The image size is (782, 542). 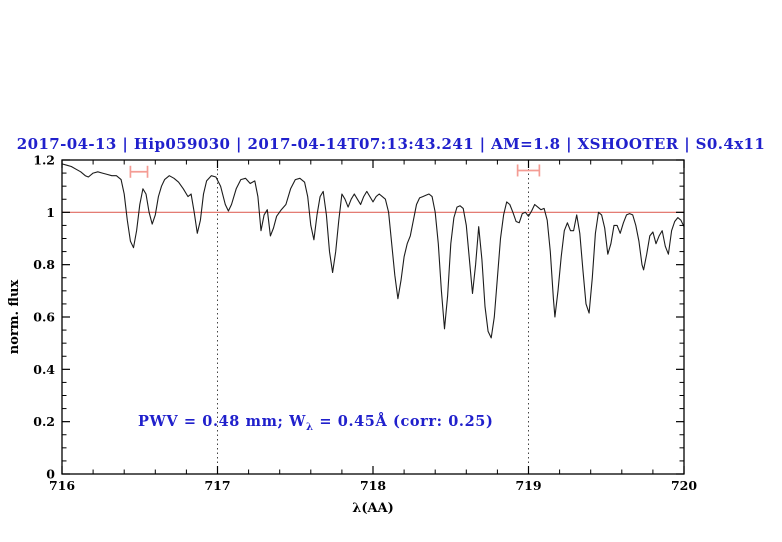 I want to click on x-tick-label: 716, so click(x=62, y=485).